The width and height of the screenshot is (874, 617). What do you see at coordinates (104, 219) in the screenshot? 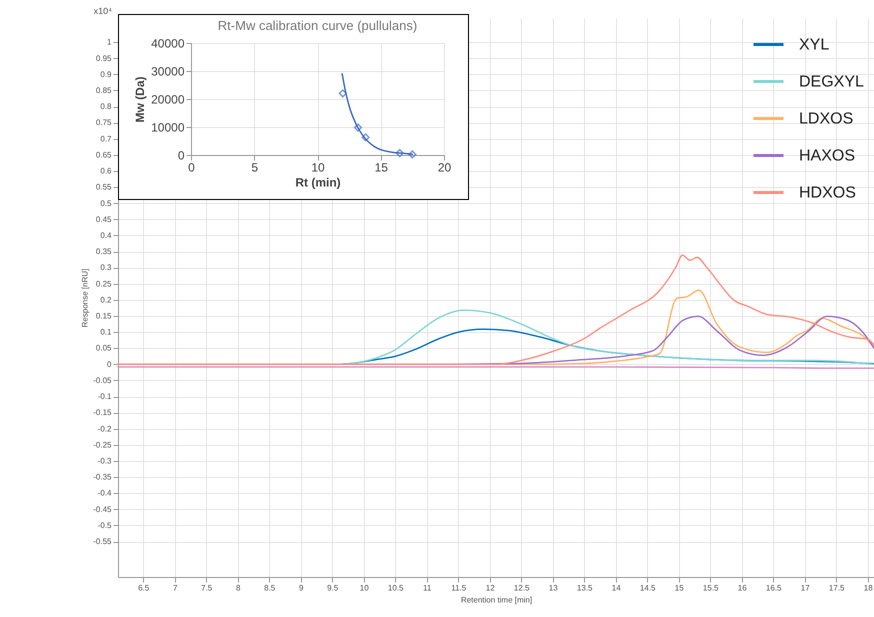
I see `y-tick-label: 0.45` at bounding box center [104, 219].